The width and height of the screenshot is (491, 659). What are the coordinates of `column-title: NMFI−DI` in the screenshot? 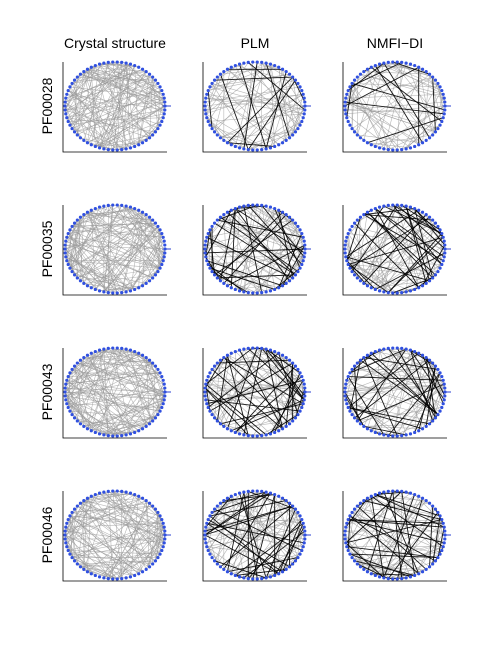 It's located at (395, 43).